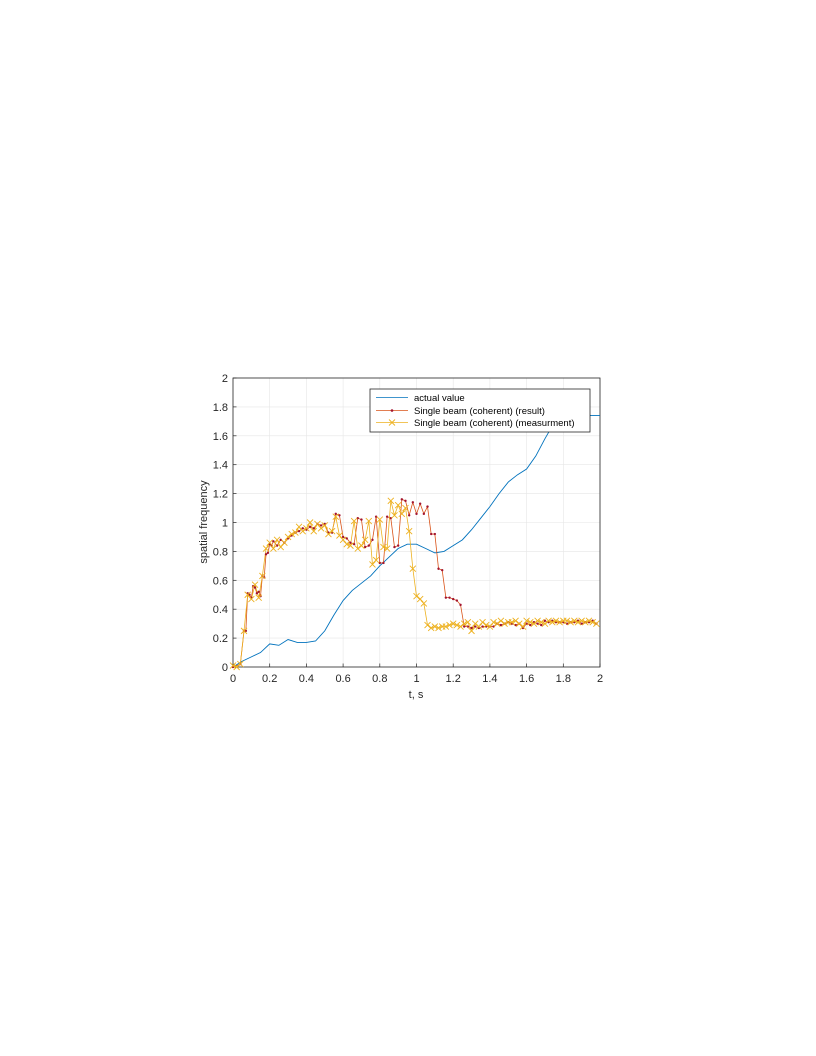  Describe the element at coordinates (204, 522) in the screenshot. I see `y-axis-label: spatial frequency` at that location.